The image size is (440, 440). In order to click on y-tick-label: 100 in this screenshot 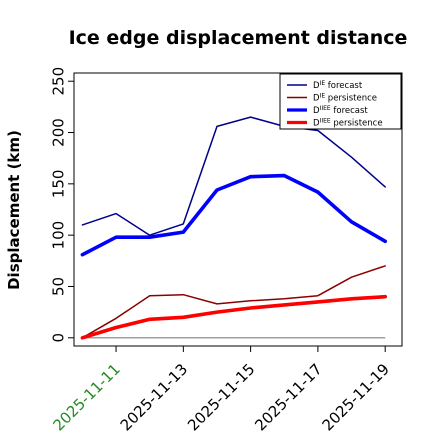, I will do `click(58, 235)`.